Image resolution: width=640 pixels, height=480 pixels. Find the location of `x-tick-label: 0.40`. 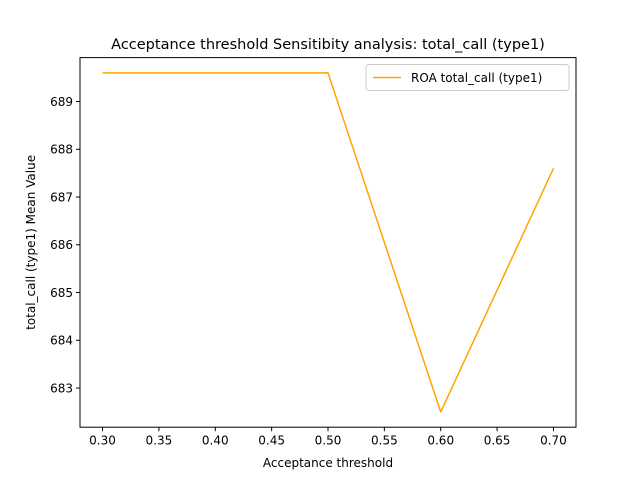

x-tick-label: 0.40 is located at coordinates (215, 441).